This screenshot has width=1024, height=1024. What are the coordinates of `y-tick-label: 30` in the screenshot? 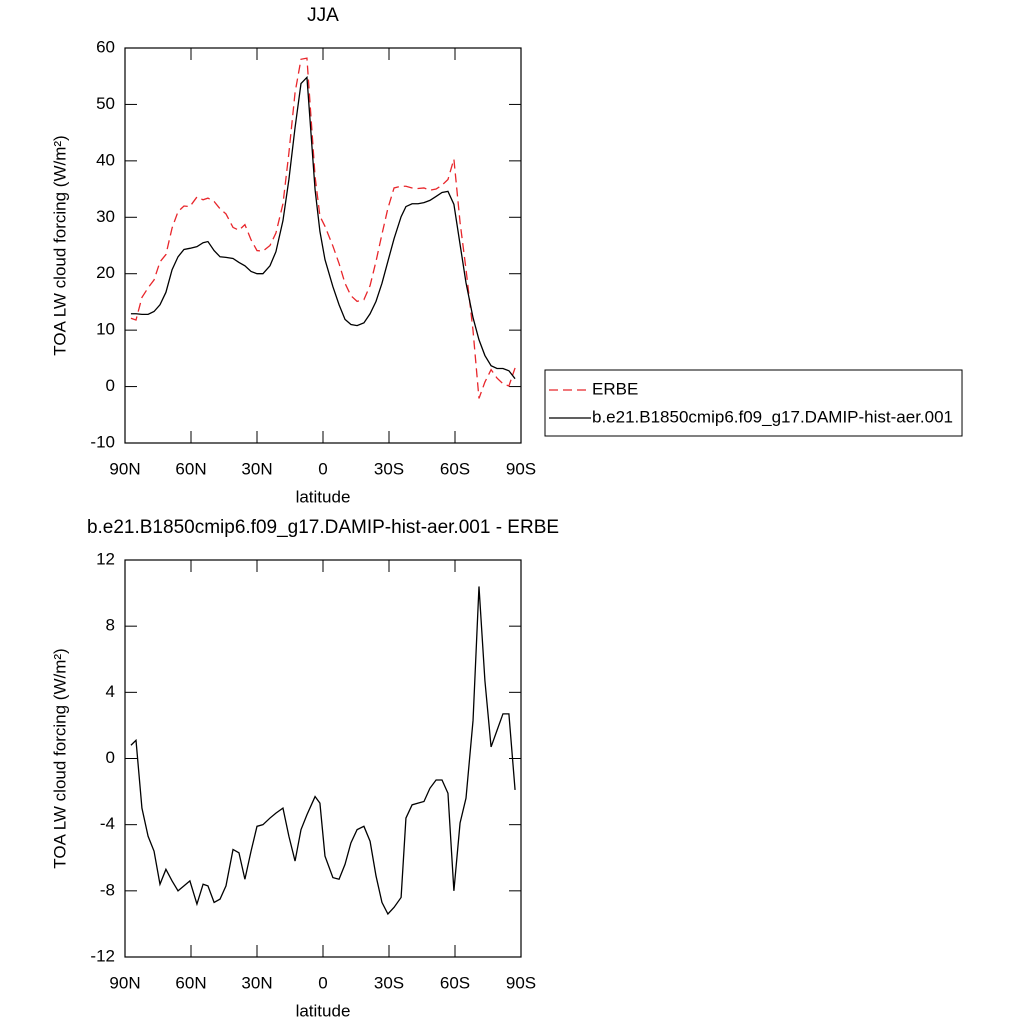 It's located at (105, 216).